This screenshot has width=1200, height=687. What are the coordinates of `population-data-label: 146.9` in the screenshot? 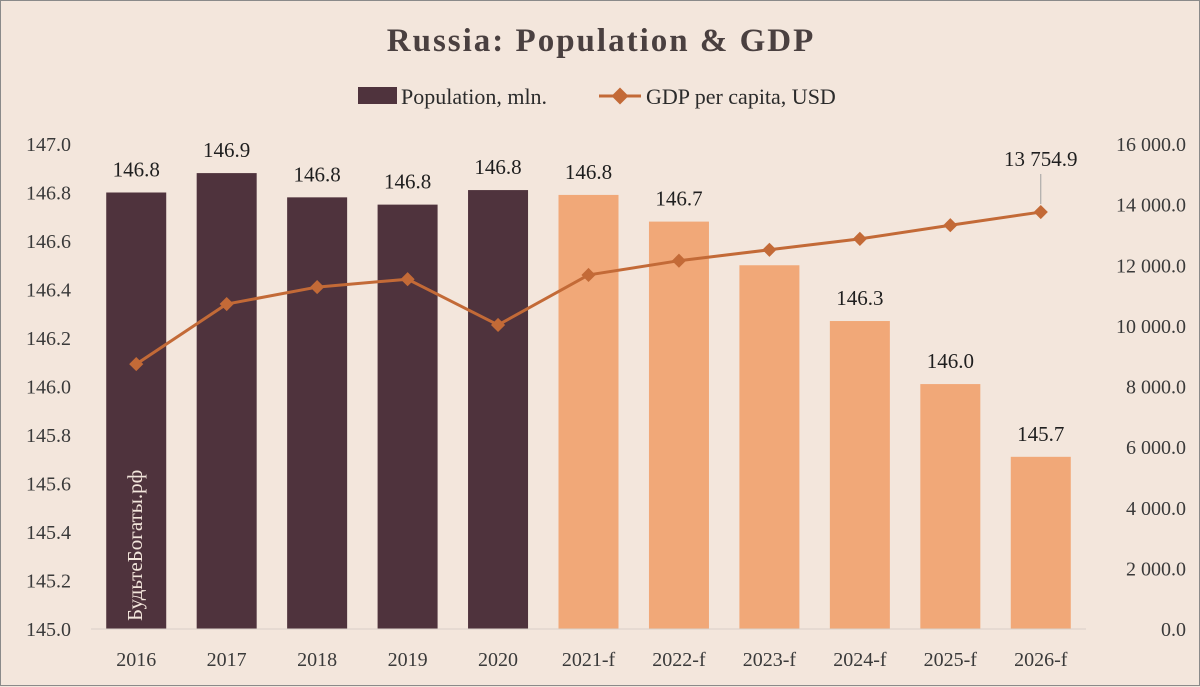 It's located at (226, 150).